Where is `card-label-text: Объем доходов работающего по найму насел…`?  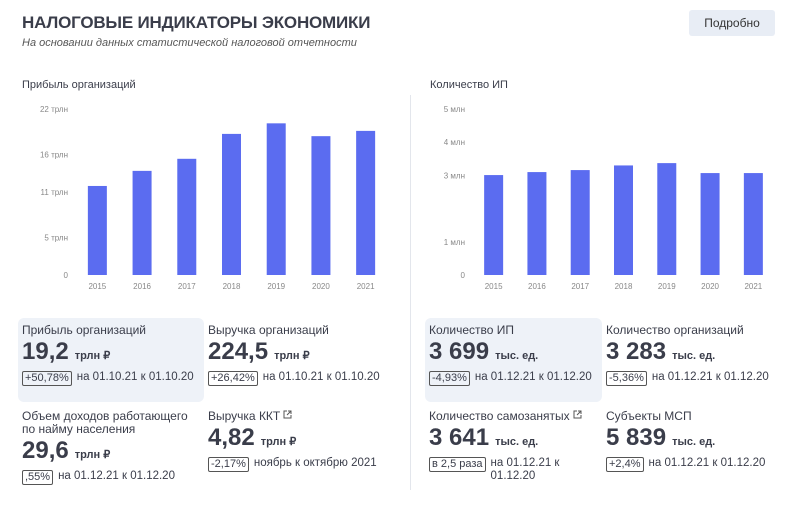
card-label-text: Объем доходов работающего по найму насел… is located at coordinates (105, 422).